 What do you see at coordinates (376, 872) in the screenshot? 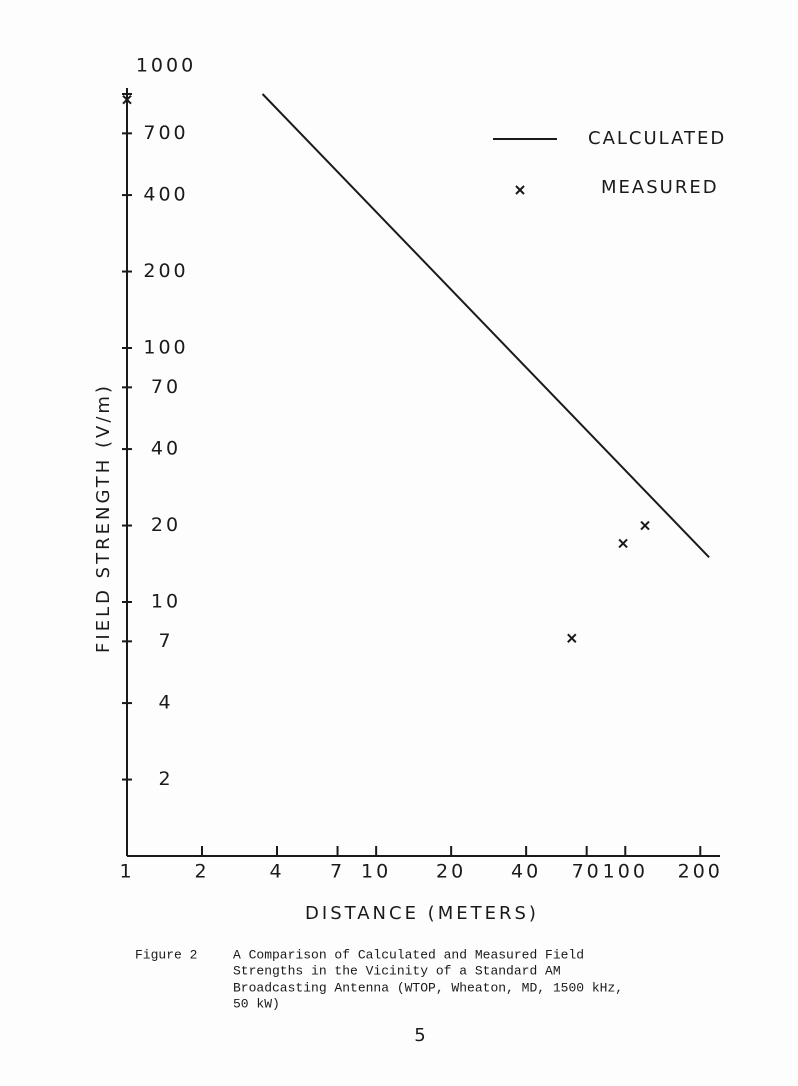
I see `x-tick-label: 10` at bounding box center [376, 872].